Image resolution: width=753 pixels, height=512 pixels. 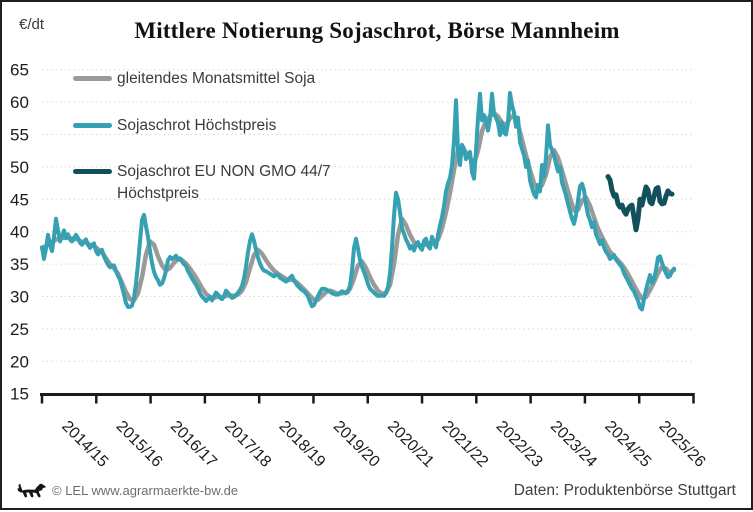 What do you see at coordinates (19, 329) in the screenshot?
I see `y-tick-label: 25` at bounding box center [19, 329].